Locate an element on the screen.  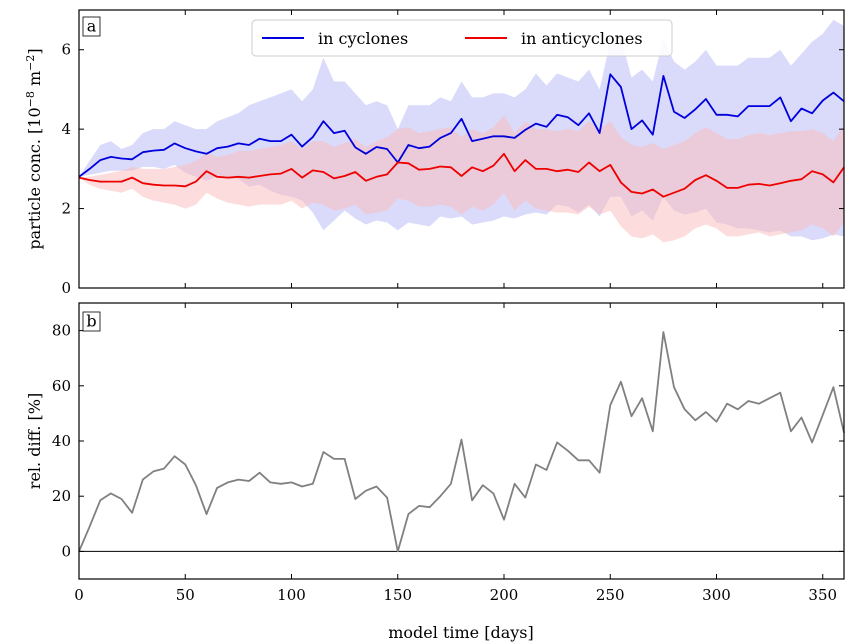
panel-b-ytick-label: 20 is located at coordinates (61, 496).